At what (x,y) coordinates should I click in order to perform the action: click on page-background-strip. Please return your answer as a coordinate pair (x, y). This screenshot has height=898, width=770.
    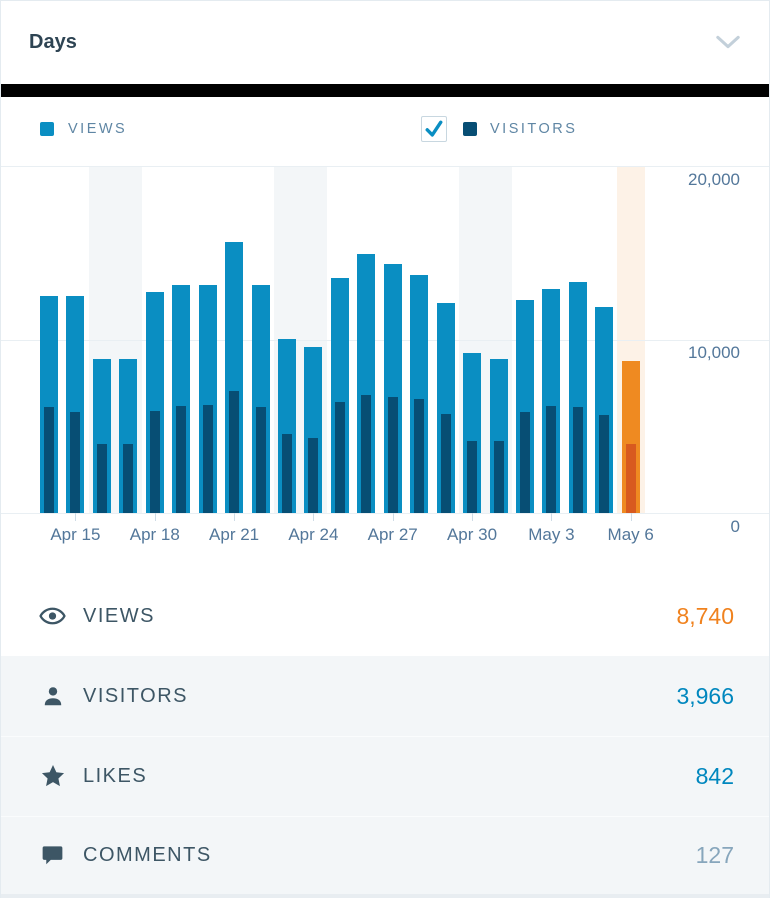
    Looking at the image, I should click on (385, 896).